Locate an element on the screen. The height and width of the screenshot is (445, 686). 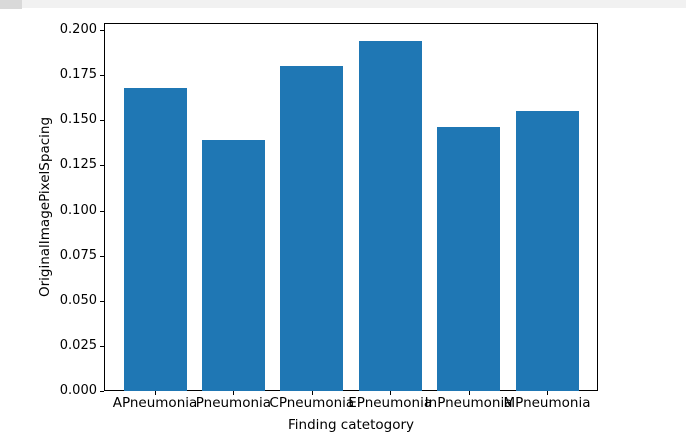
x-tick-label: InPneumonia is located at coordinates (468, 403).